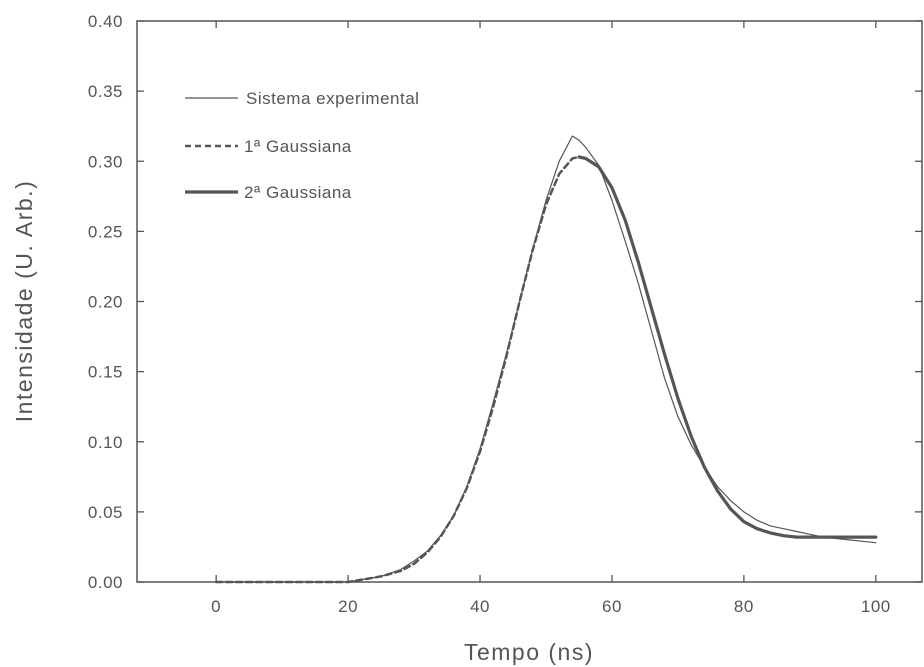  I want to click on x-tick-label: 40, so click(480, 606).